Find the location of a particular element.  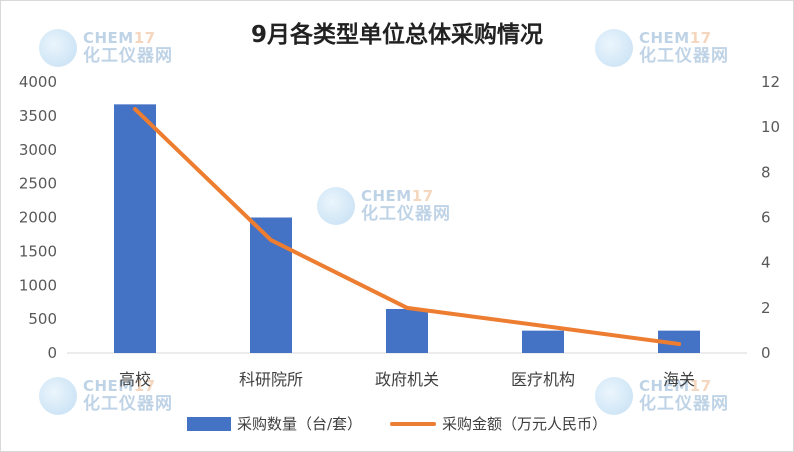

legend-label-amount: 采购金额（万元人民币） is located at coordinates (525, 424).